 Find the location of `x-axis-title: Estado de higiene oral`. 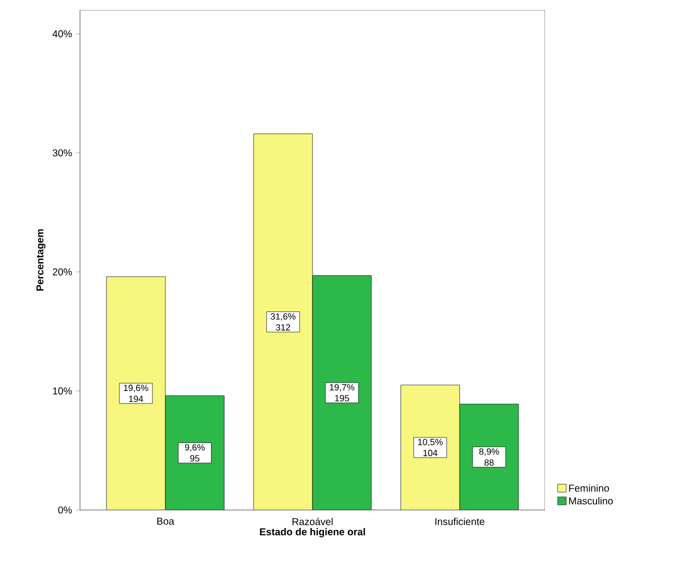

x-axis-title: Estado de higiene oral is located at coordinates (312, 533).